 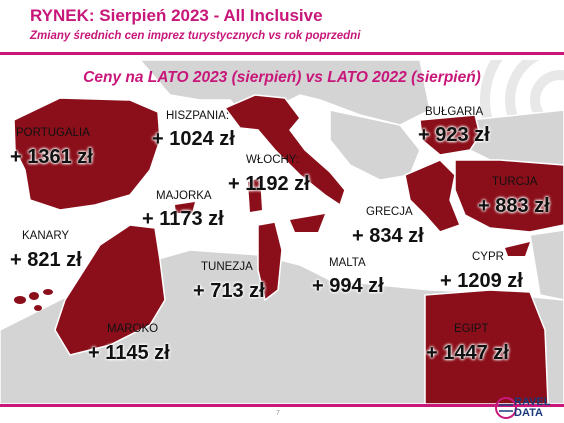 I want to click on country-value-kanary: + 821 zł, so click(x=46, y=260).